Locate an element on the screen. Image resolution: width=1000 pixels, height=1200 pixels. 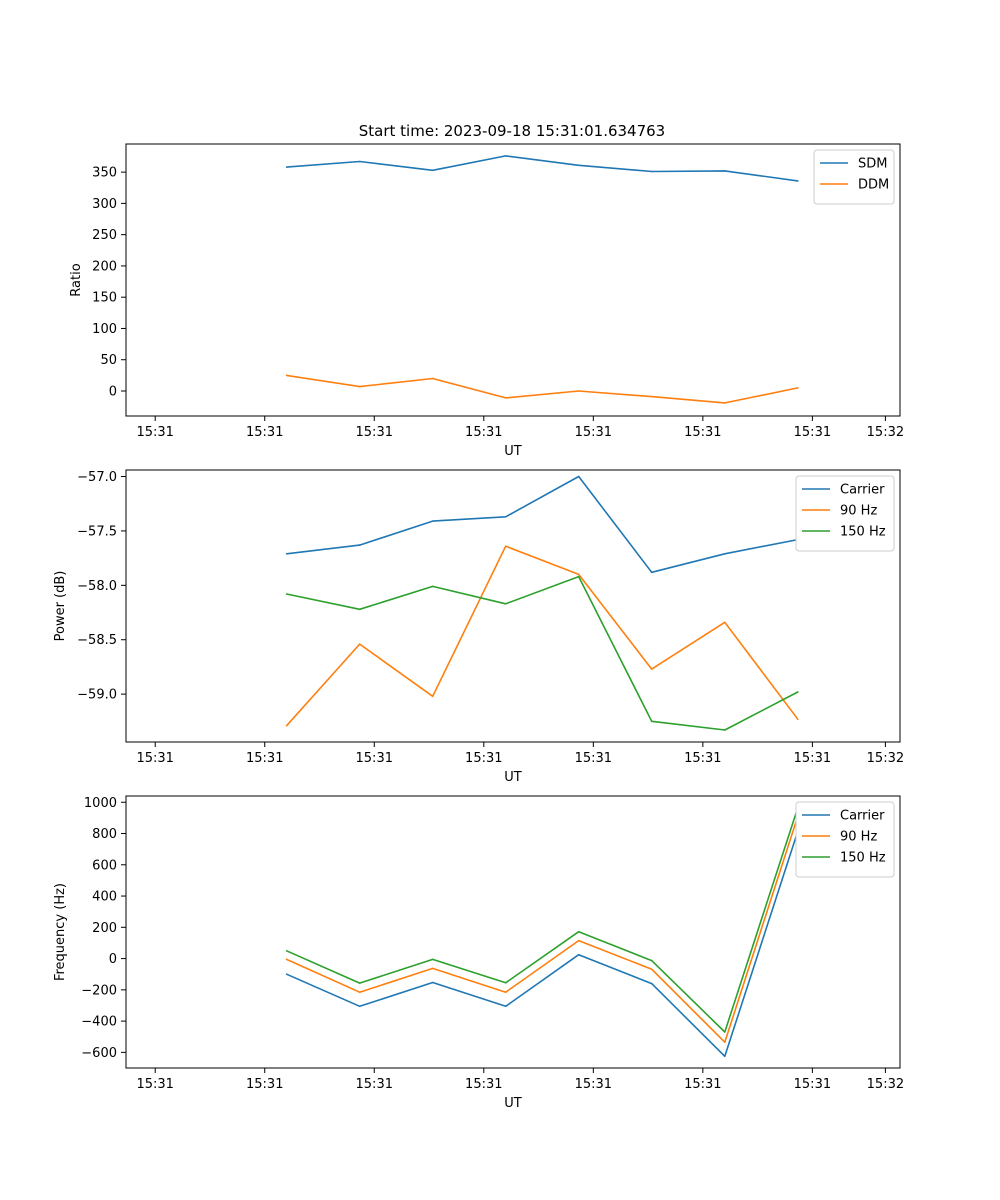
y-tick-label: 300 is located at coordinates (104, 204).